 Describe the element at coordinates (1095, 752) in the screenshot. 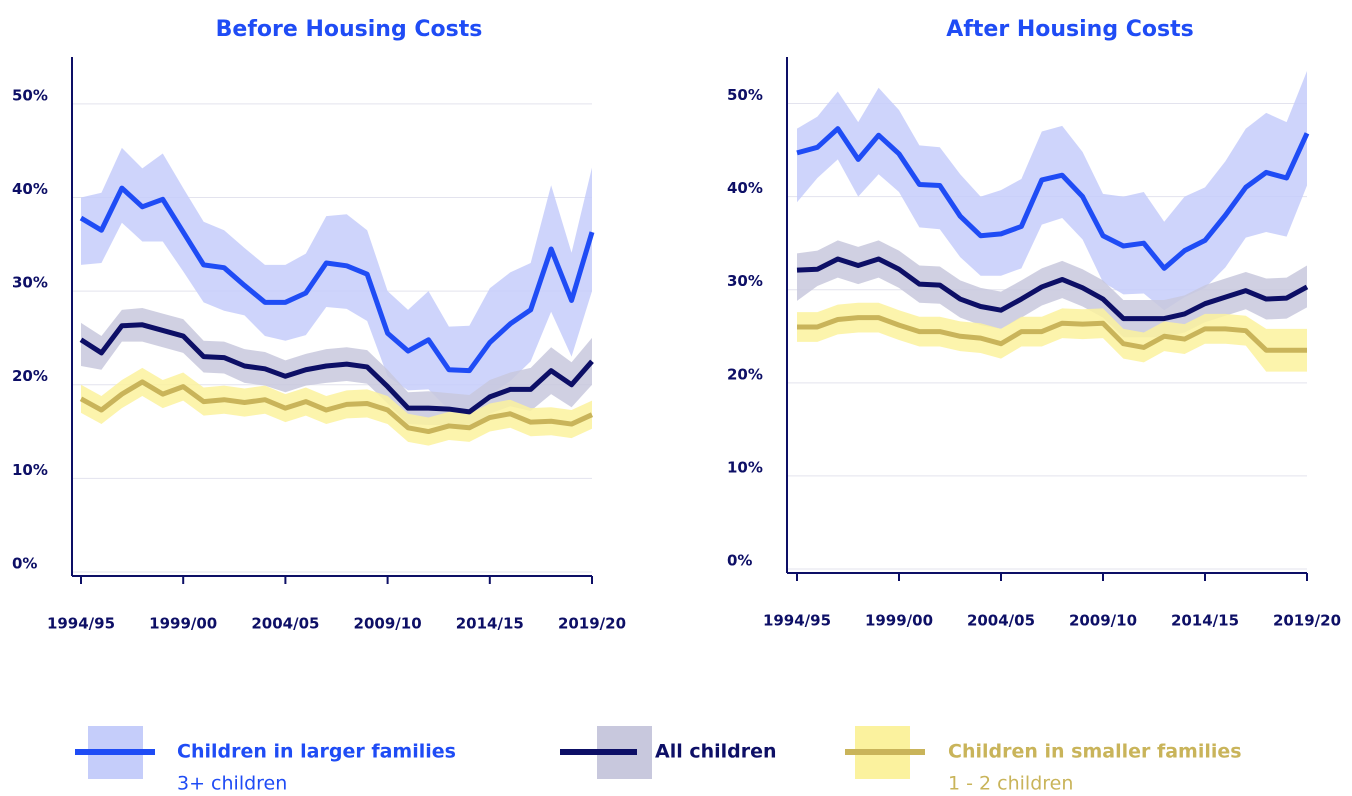

I see `legend-label: Children in smaller families` at that location.